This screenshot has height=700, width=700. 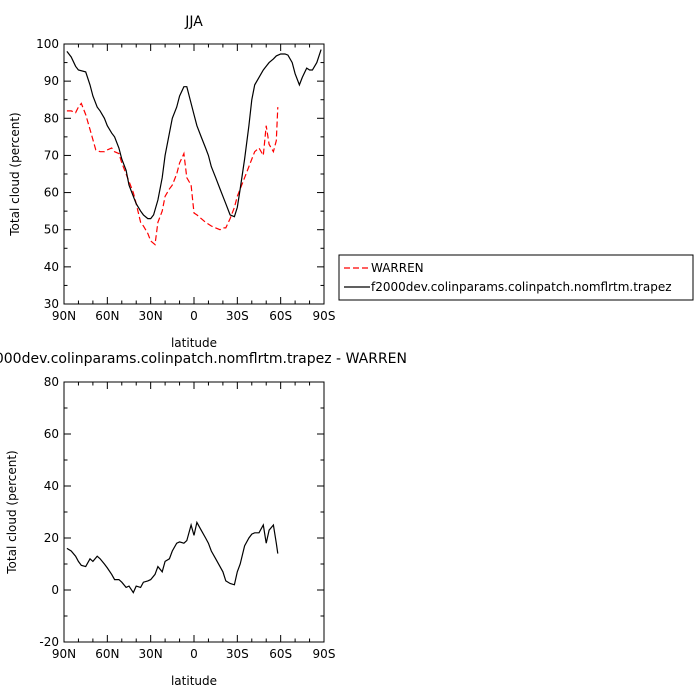 I want to click on y-tick-label: 70, so click(x=51, y=155).